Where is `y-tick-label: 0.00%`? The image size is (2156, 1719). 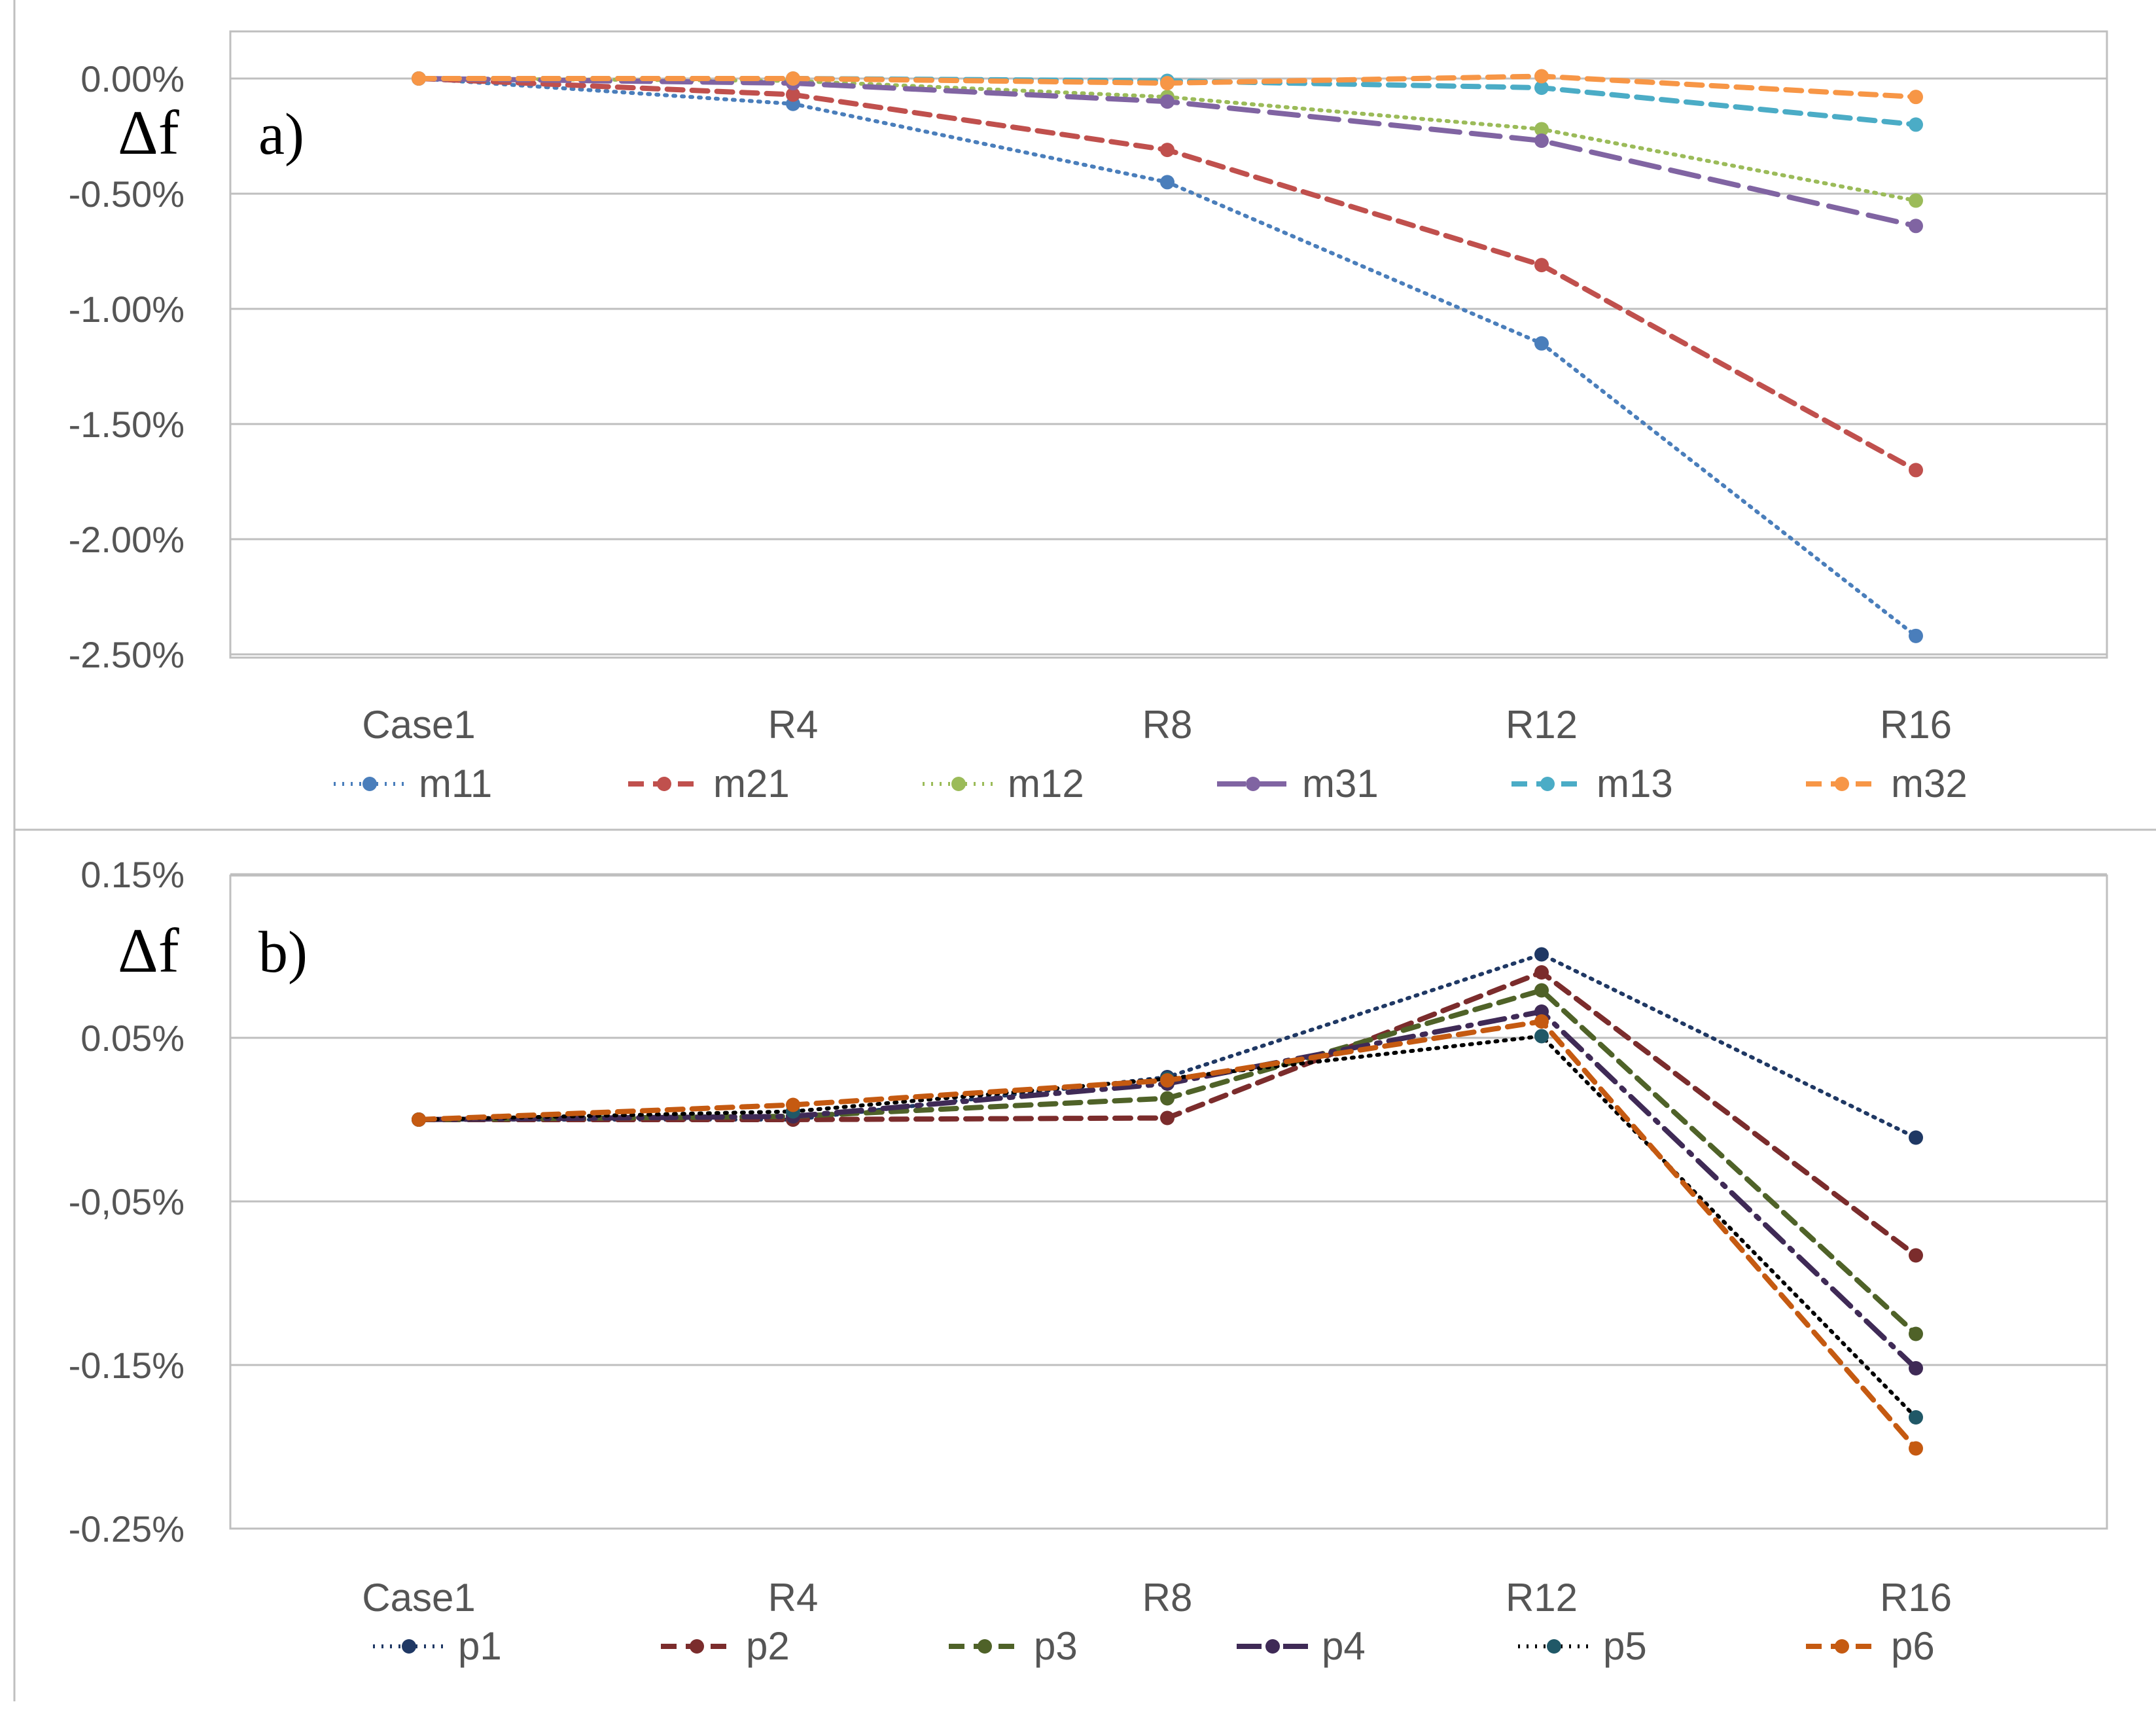
y-tick-label: 0.00% is located at coordinates (132, 78).